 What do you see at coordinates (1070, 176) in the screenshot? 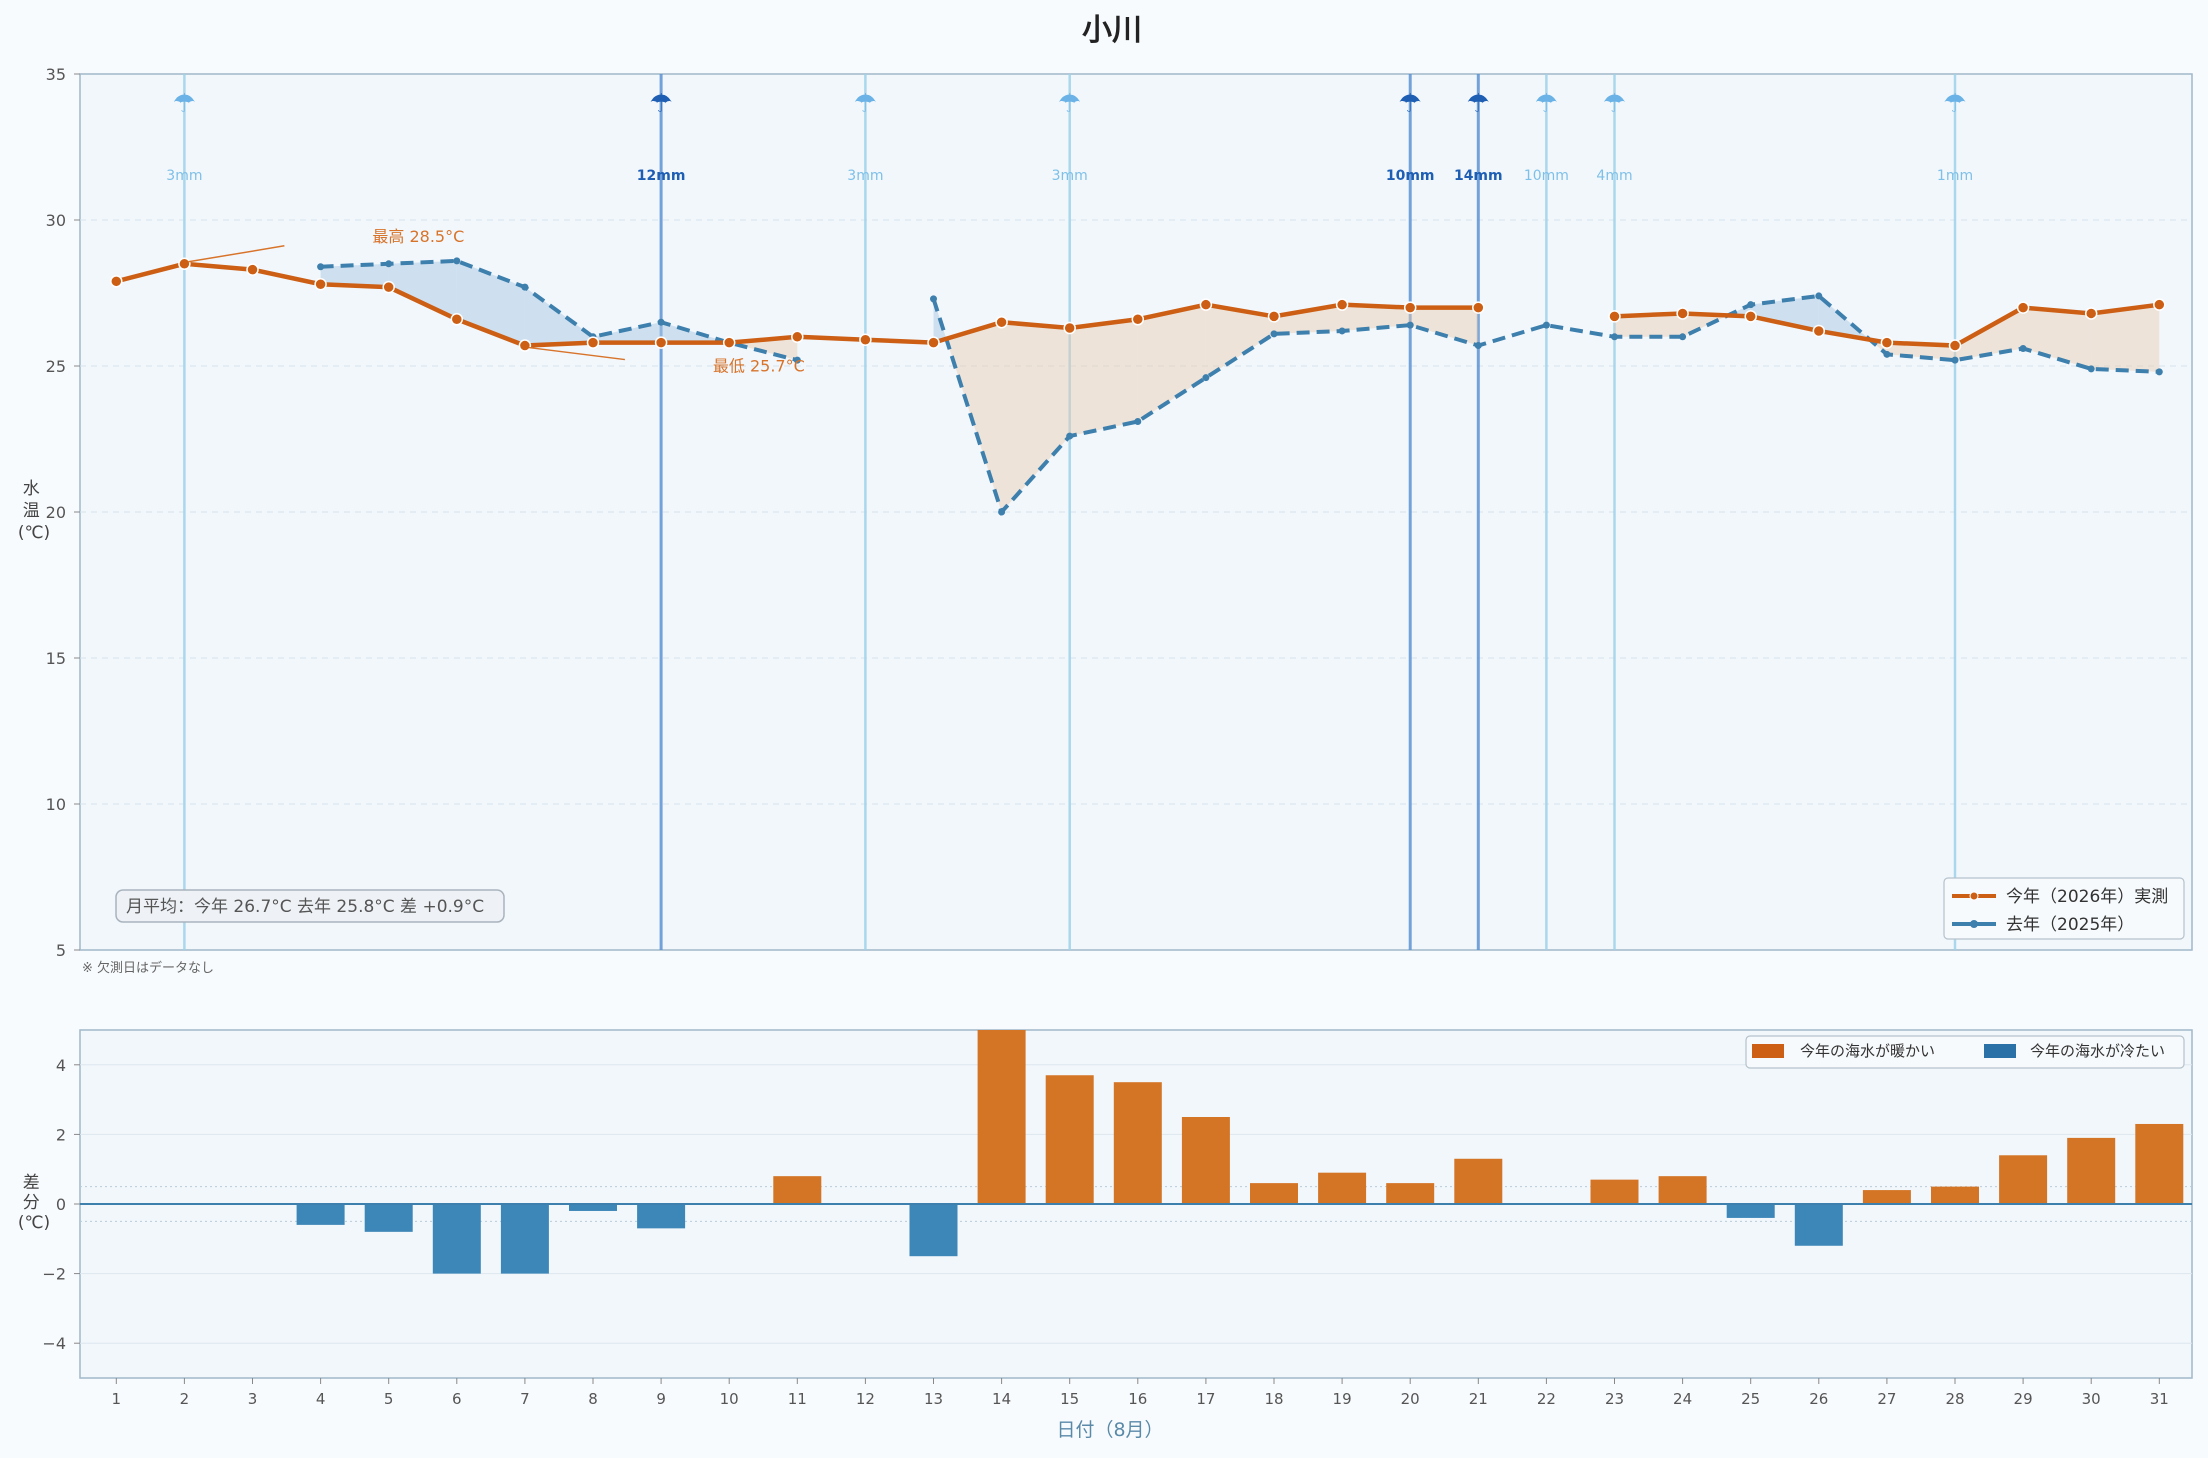
I see `rain-amount-label: 3mm` at bounding box center [1070, 176].